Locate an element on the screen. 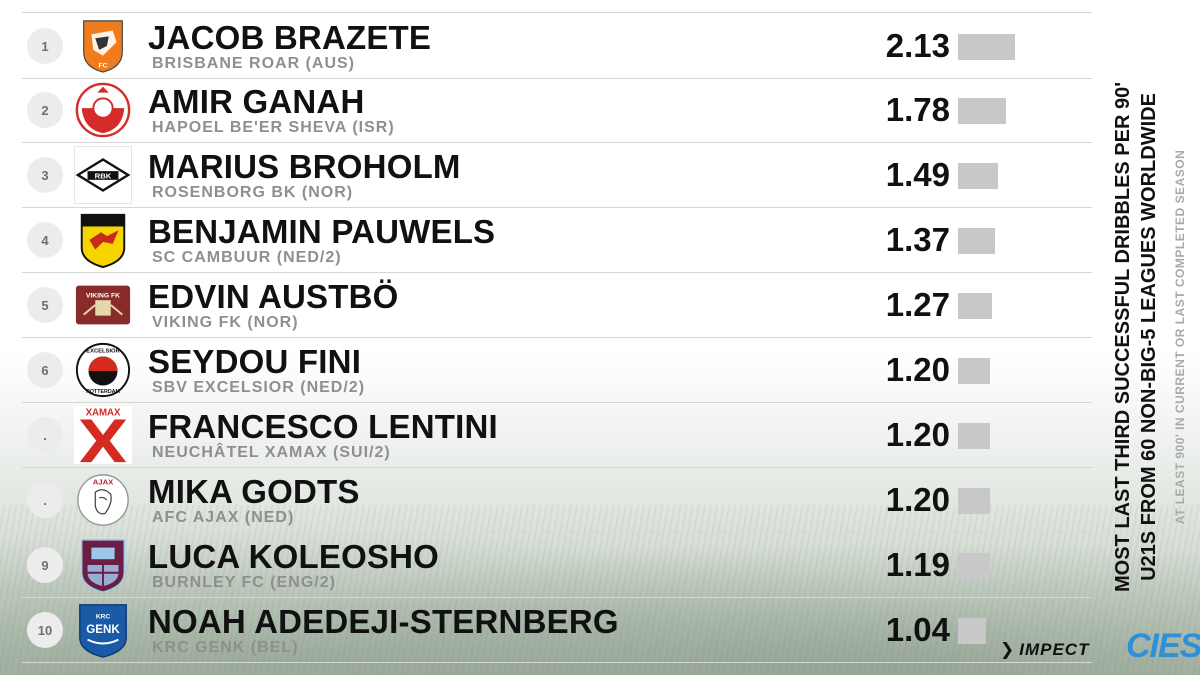  svg-text: FC is located at coordinates (103, 65).